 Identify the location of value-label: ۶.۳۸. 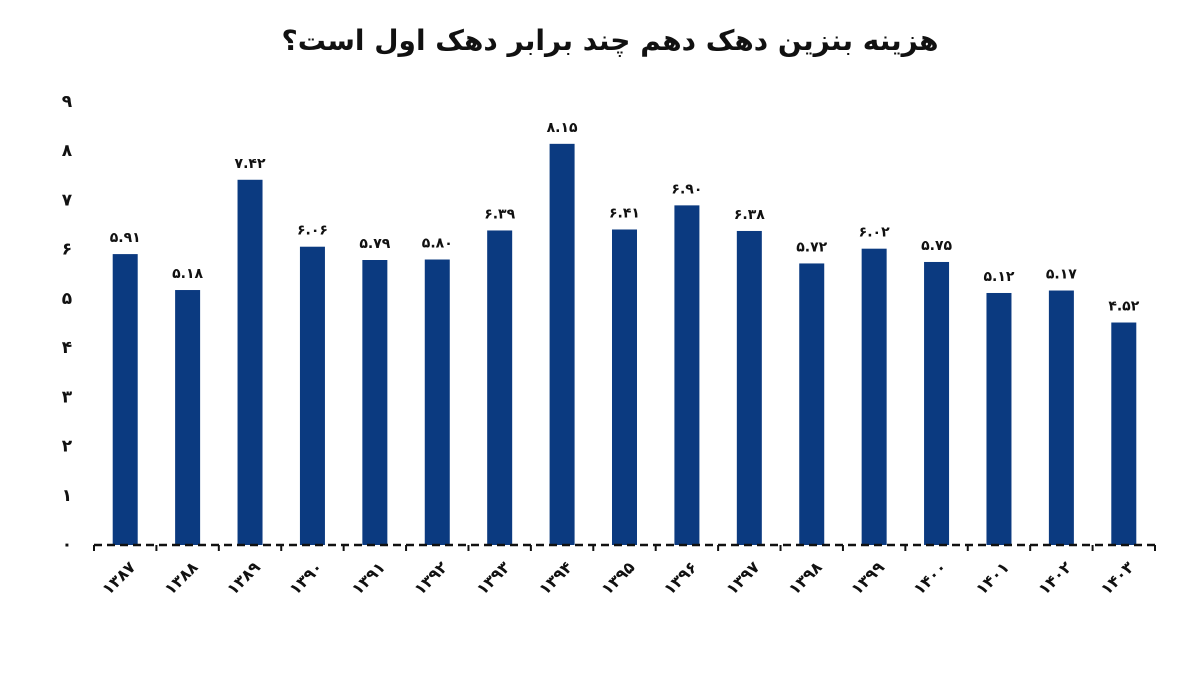
(749, 215).